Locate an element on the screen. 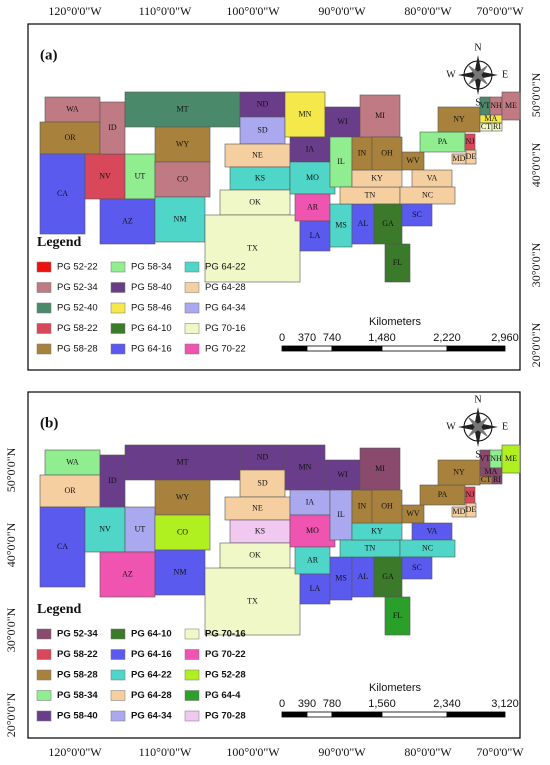  legend-label: PG 58-40 is located at coordinates (77, 716).